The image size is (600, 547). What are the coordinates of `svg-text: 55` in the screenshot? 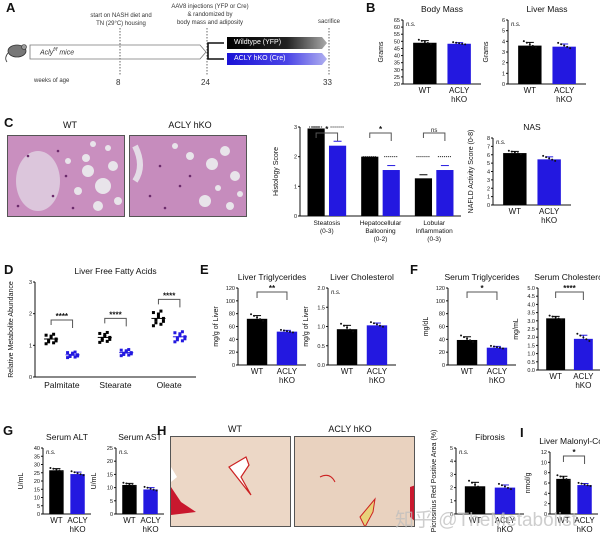 It's located at (397, 35).